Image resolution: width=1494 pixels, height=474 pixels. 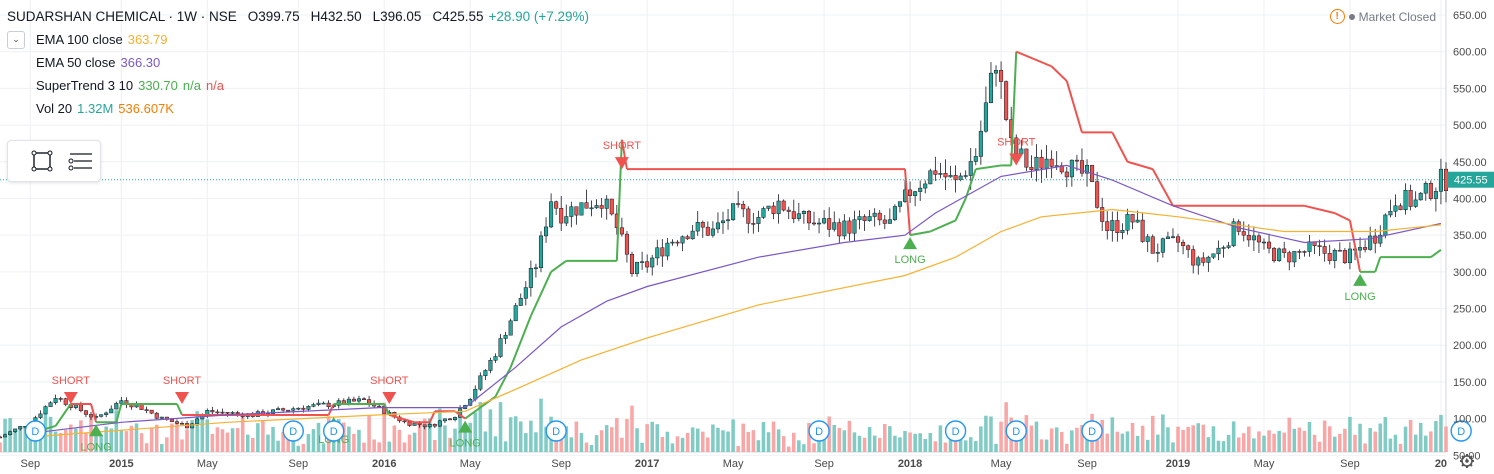 What do you see at coordinates (79, 39) in the screenshot?
I see `indicator-name: EMA 100 close` at bounding box center [79, 39].